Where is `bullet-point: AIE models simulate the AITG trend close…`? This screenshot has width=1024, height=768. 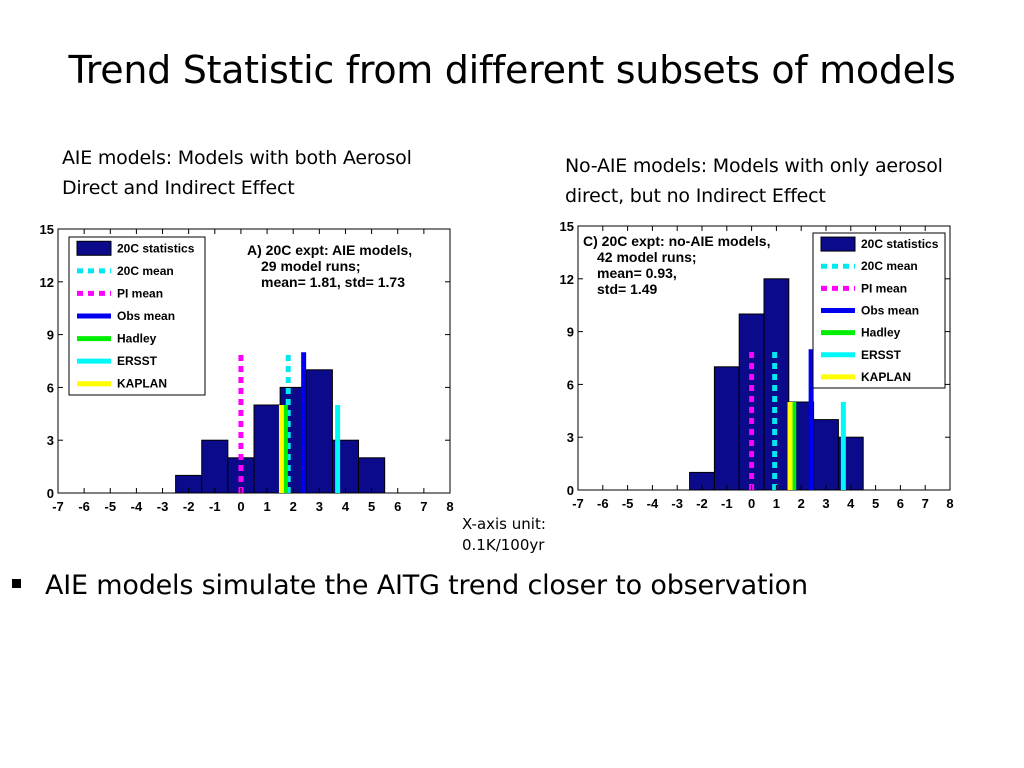
bullet-point: AIE models simulate the AITG trend close… is located at coordinates (410, 585).